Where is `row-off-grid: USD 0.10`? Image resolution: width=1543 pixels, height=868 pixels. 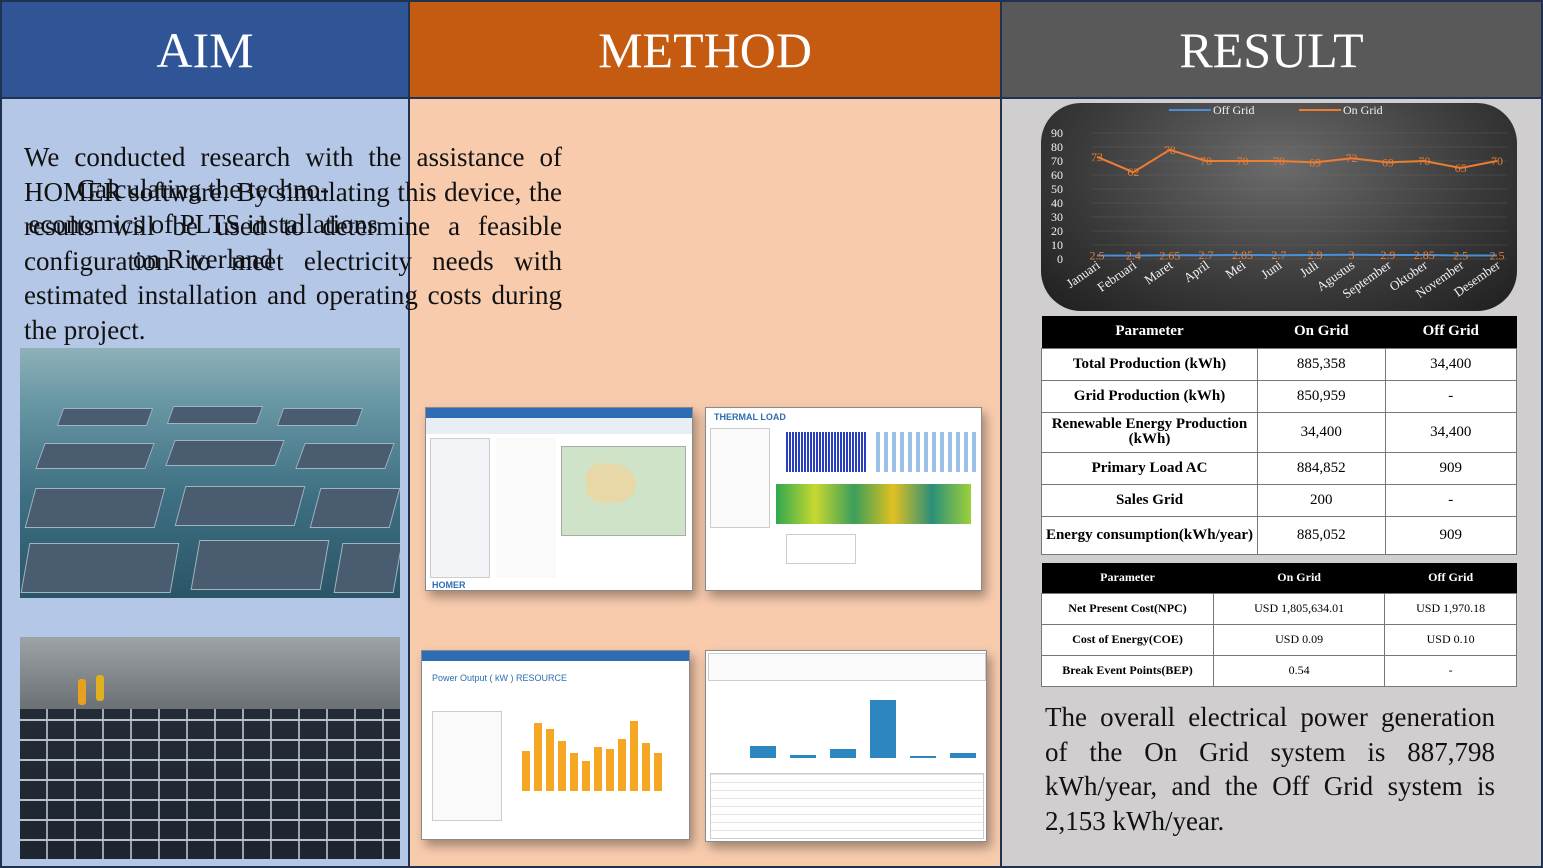
row-off-grid: USD 0.10 is located at coordinates (1450, 639).